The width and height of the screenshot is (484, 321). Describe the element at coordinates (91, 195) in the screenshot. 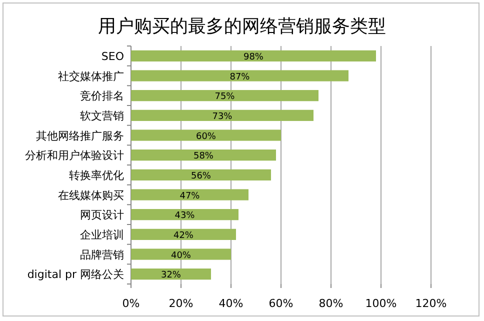

I see `y-tick-label: 在线媒体购买` at that location.